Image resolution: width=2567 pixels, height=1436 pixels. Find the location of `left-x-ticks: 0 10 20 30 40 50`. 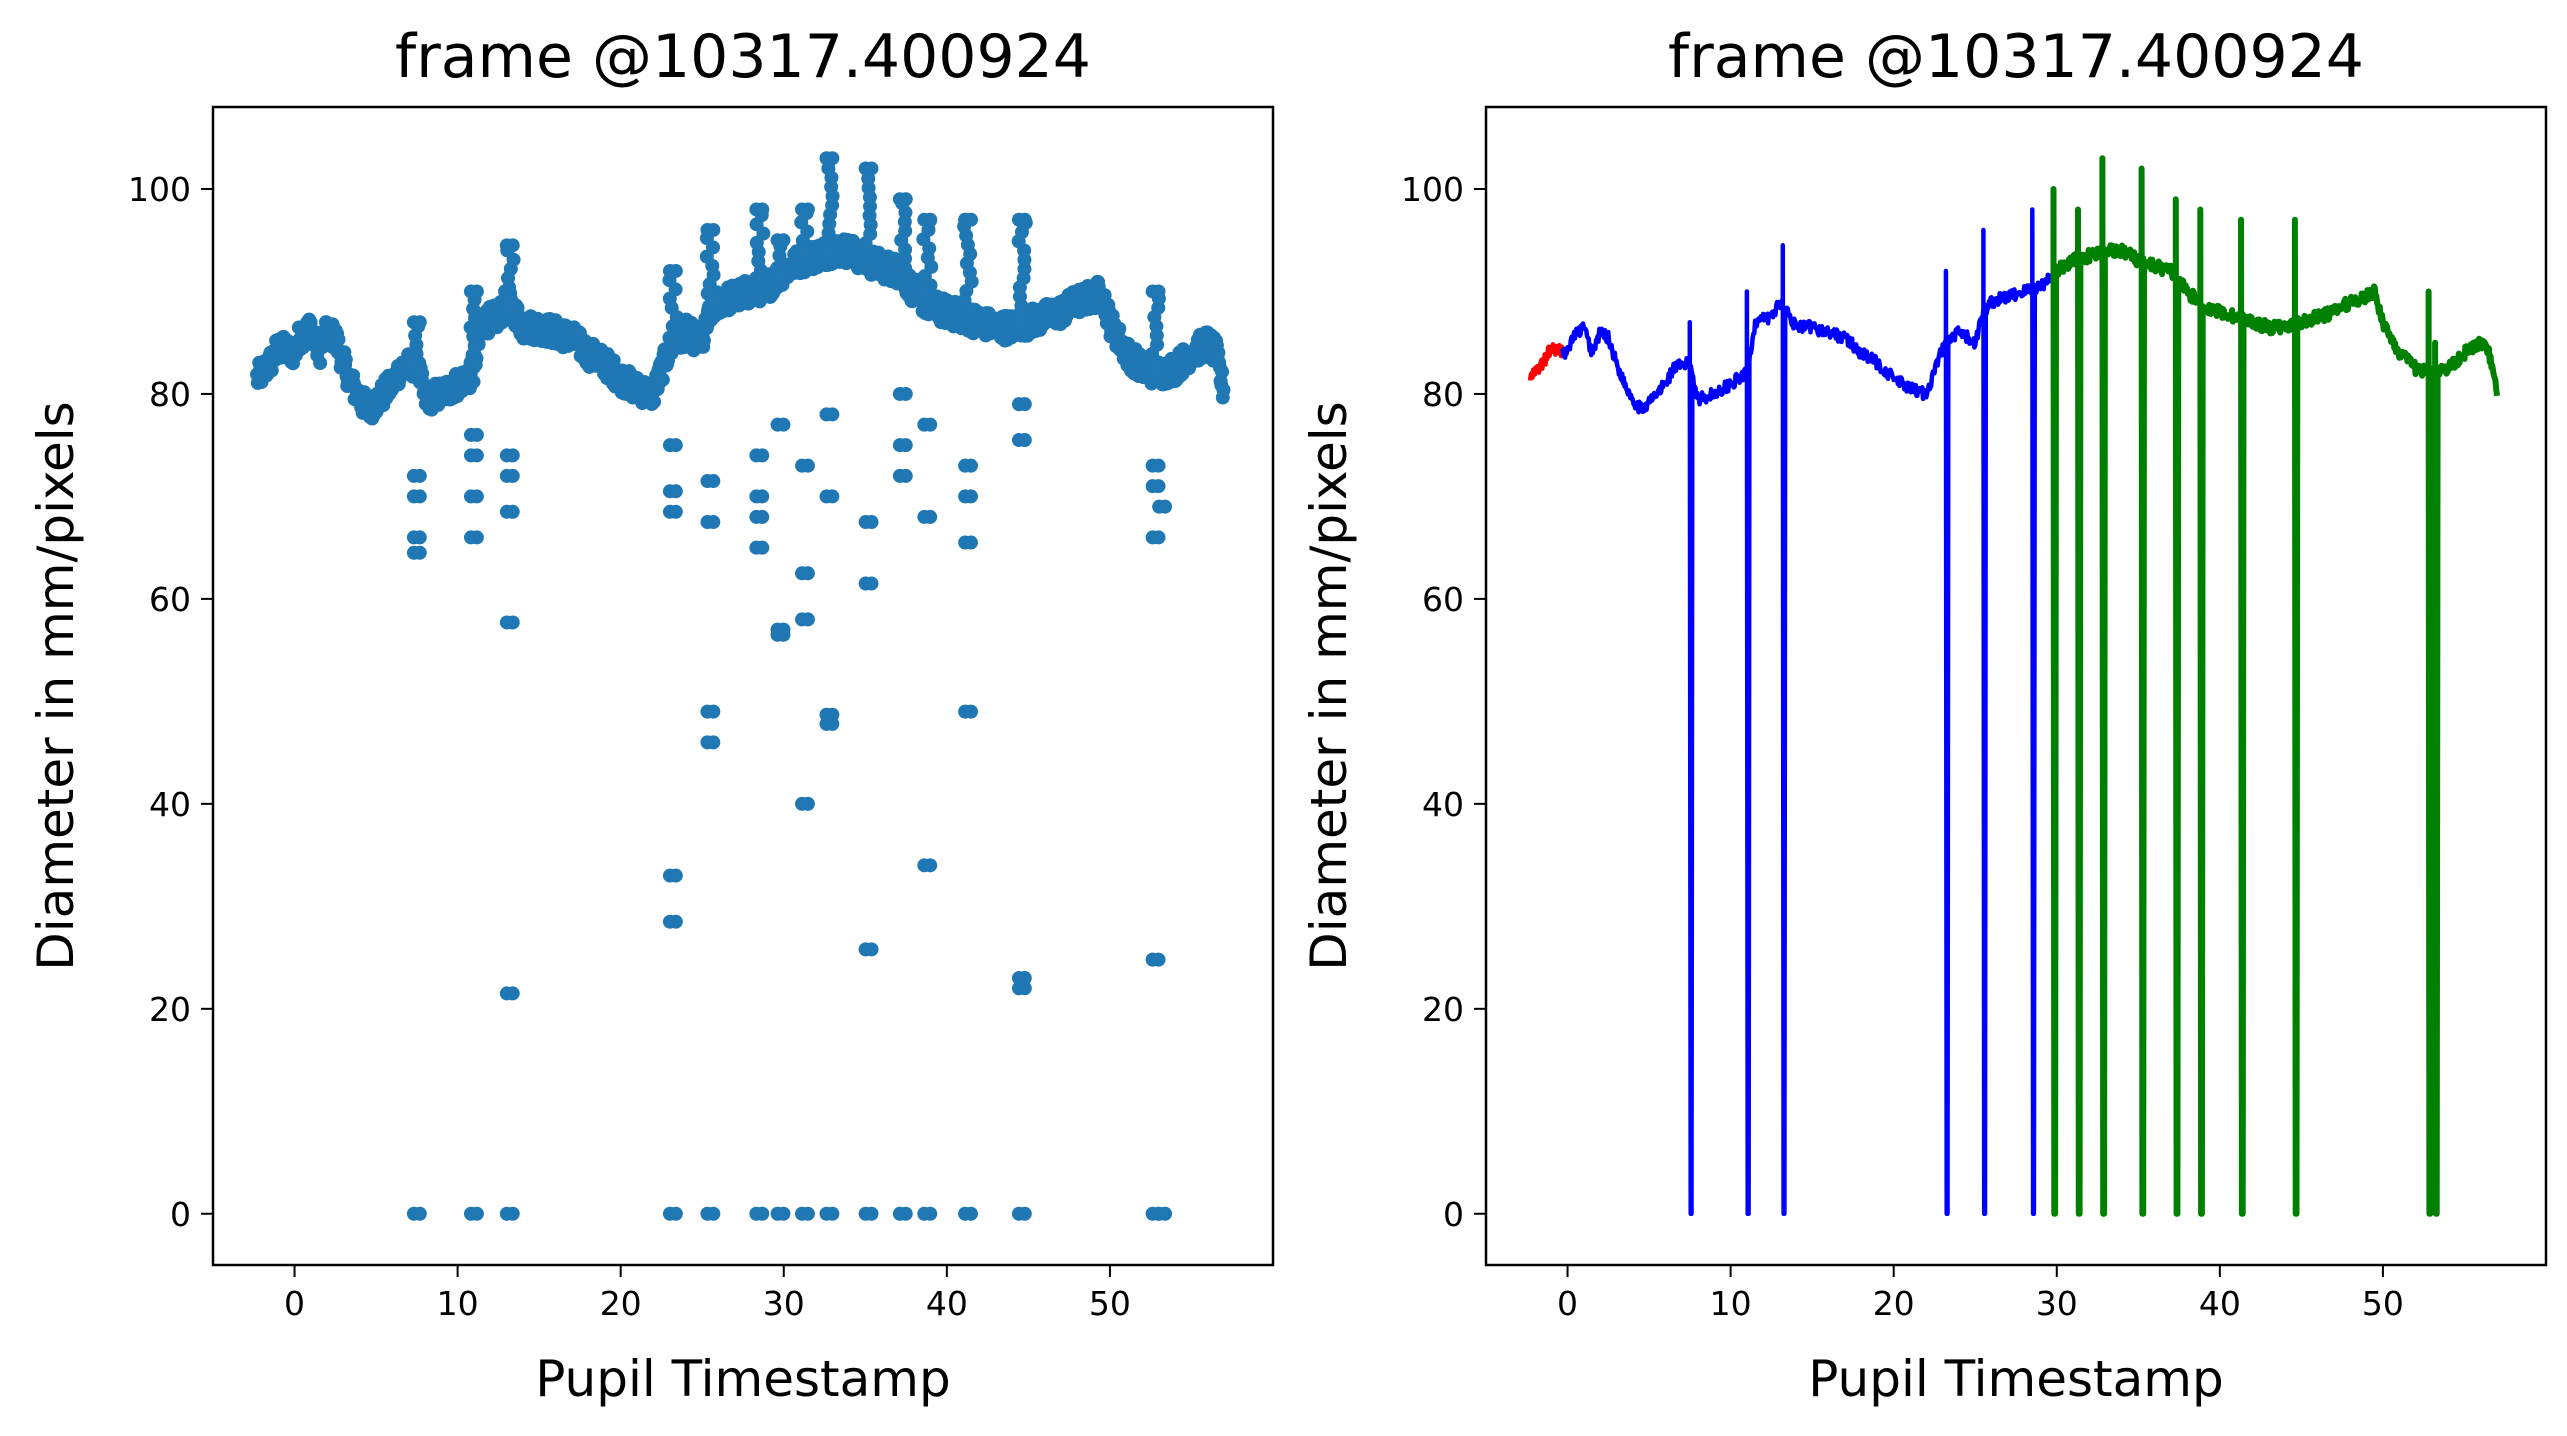

left-x-ticks: 0 10 20 30 40 50 is located at coordinates (707, 1294).